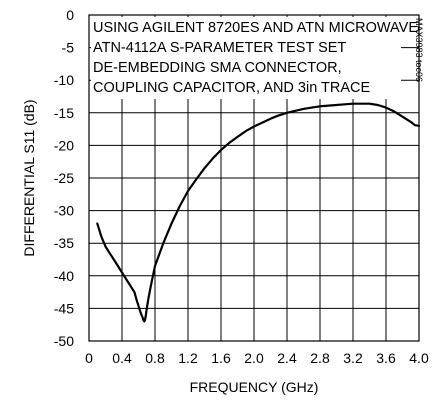 Image resolution: width=435 pixels, height=403 pixels. Describe the element at coordinates (386, 358) in the screenshot. I see `x-tick-label: 3.6` at that location.